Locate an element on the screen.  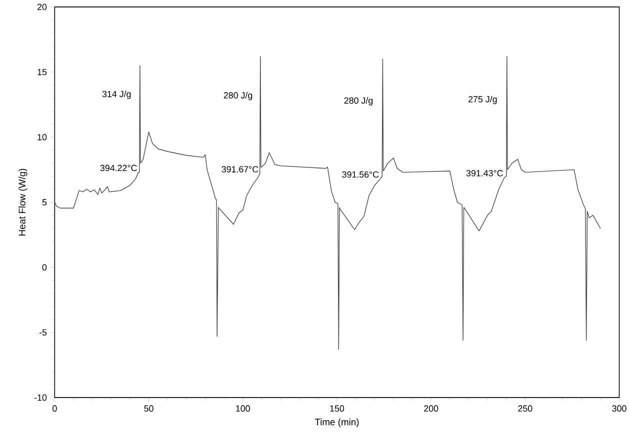
x-tick-label: 250 is located at coordinates (525, 408).